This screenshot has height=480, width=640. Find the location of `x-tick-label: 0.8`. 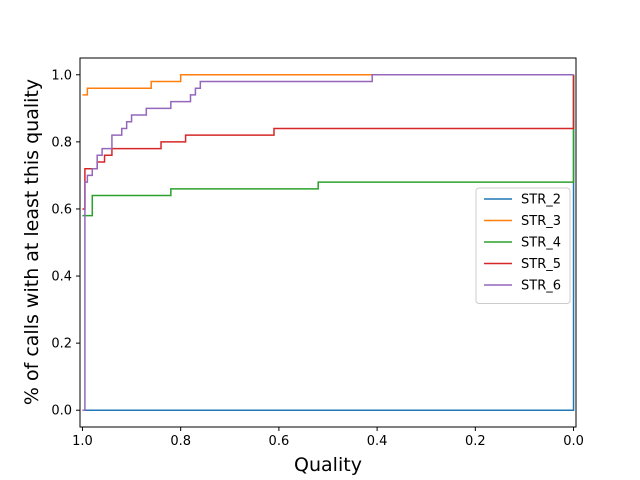

x-tick-label: 0.8 is located at coordinates (180, 441).